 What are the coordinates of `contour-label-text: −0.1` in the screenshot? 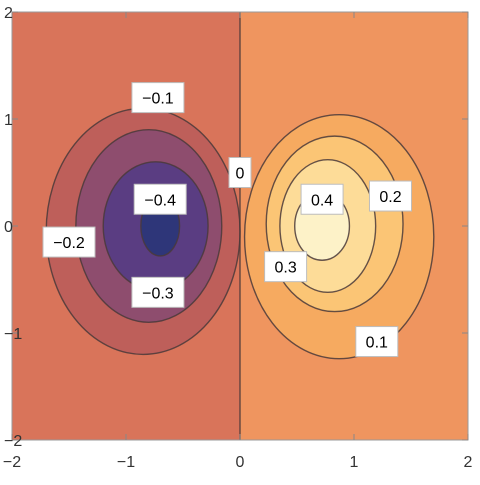 It's located at (158, 99).